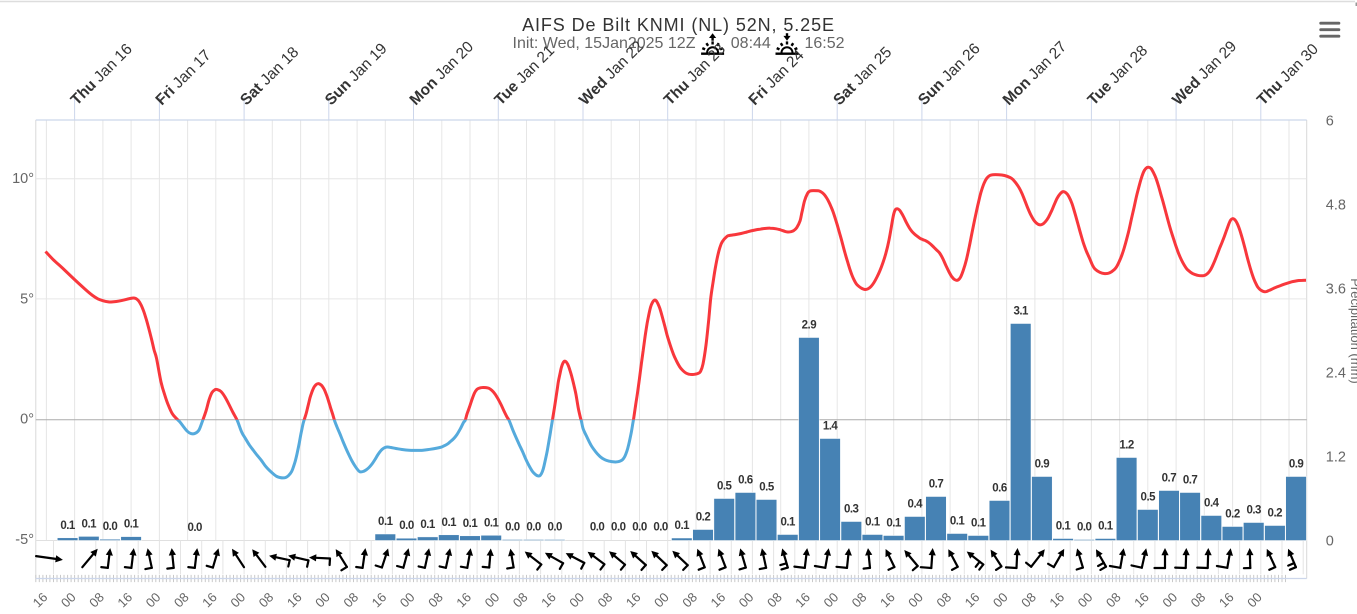  Describe the element at coordinates (1336, 290) in the screenshot. I see `svg-text: 3.6` at that location.